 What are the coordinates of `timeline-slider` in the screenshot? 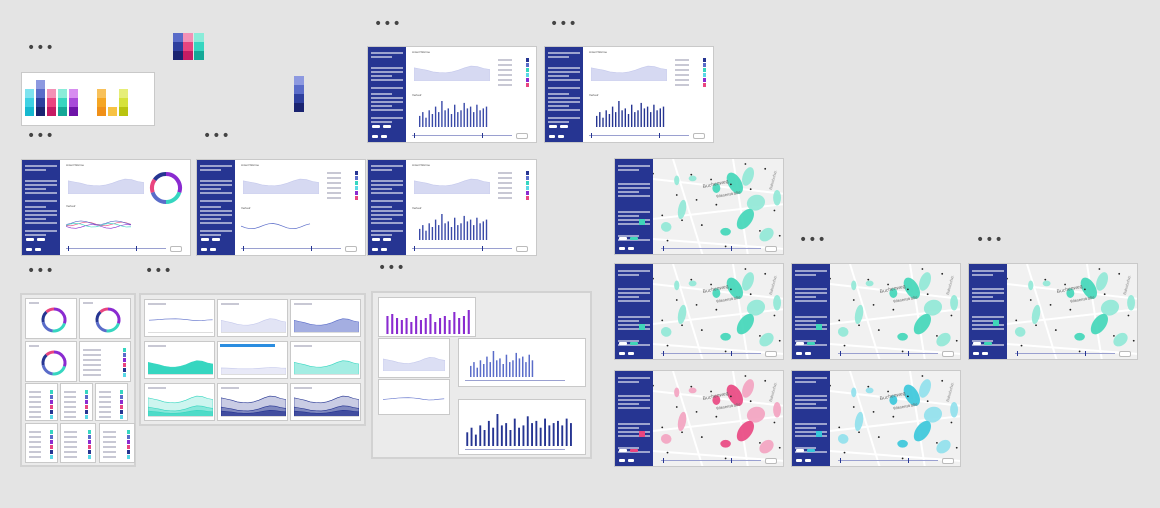 It's located at (896, 461).